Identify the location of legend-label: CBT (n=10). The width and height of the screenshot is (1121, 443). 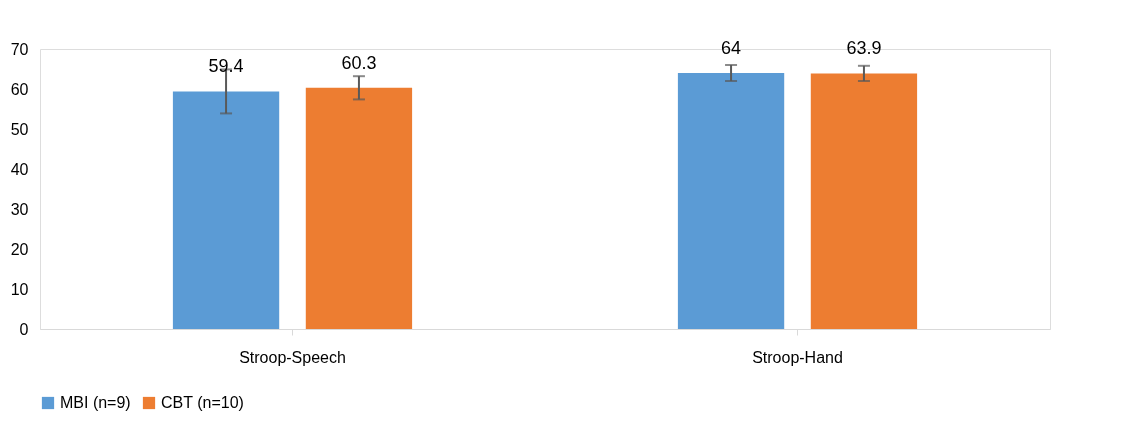
(202, 402).